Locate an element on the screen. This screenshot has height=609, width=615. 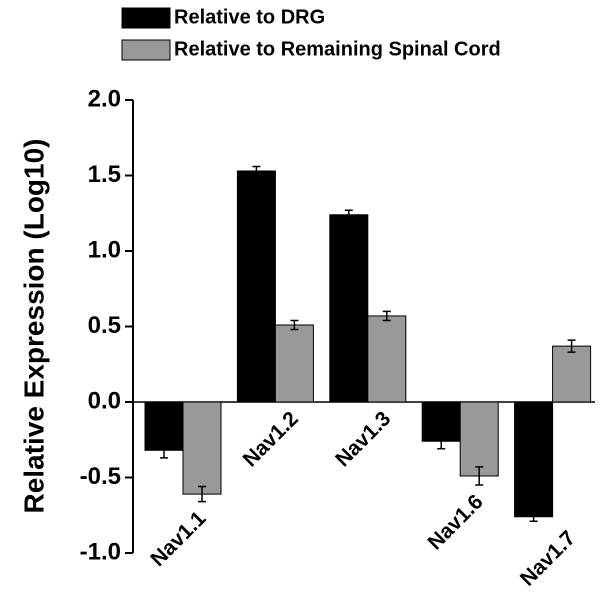
y-tick-label: 2.0 is located at coordinates (104, 98).